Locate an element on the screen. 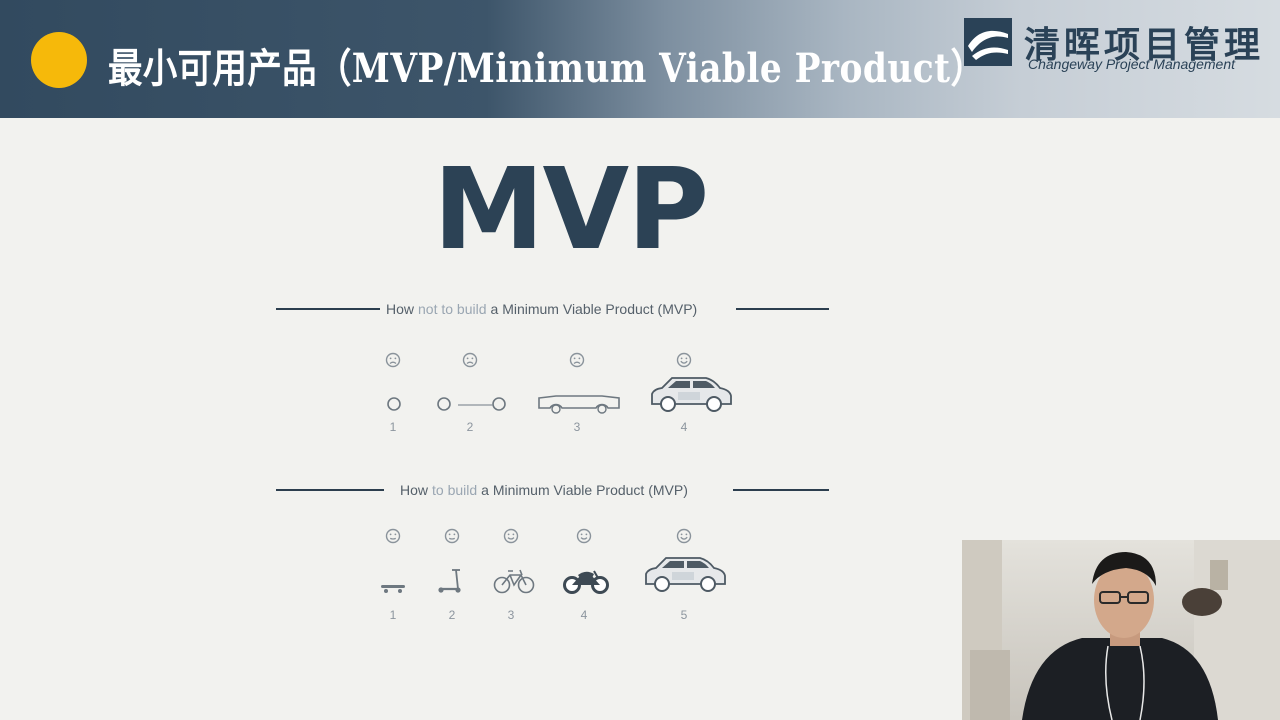 This screenshot has height=720, width=1280. right-heading-prefix: How is located at coordinates (414, 490).